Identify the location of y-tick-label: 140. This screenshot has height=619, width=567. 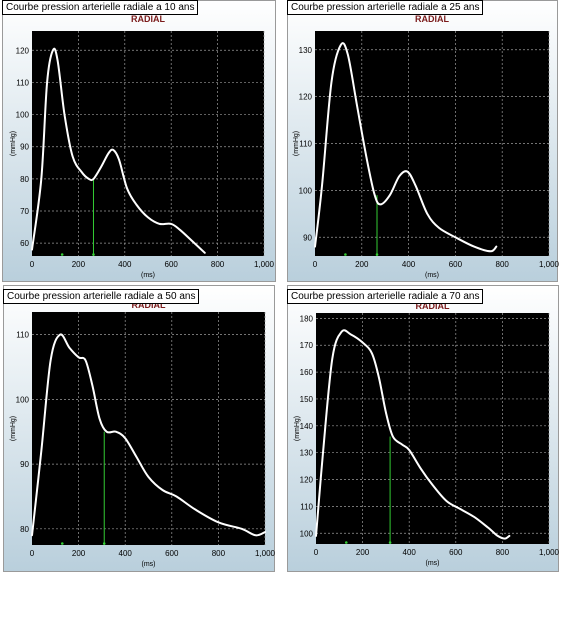
(307, 426).